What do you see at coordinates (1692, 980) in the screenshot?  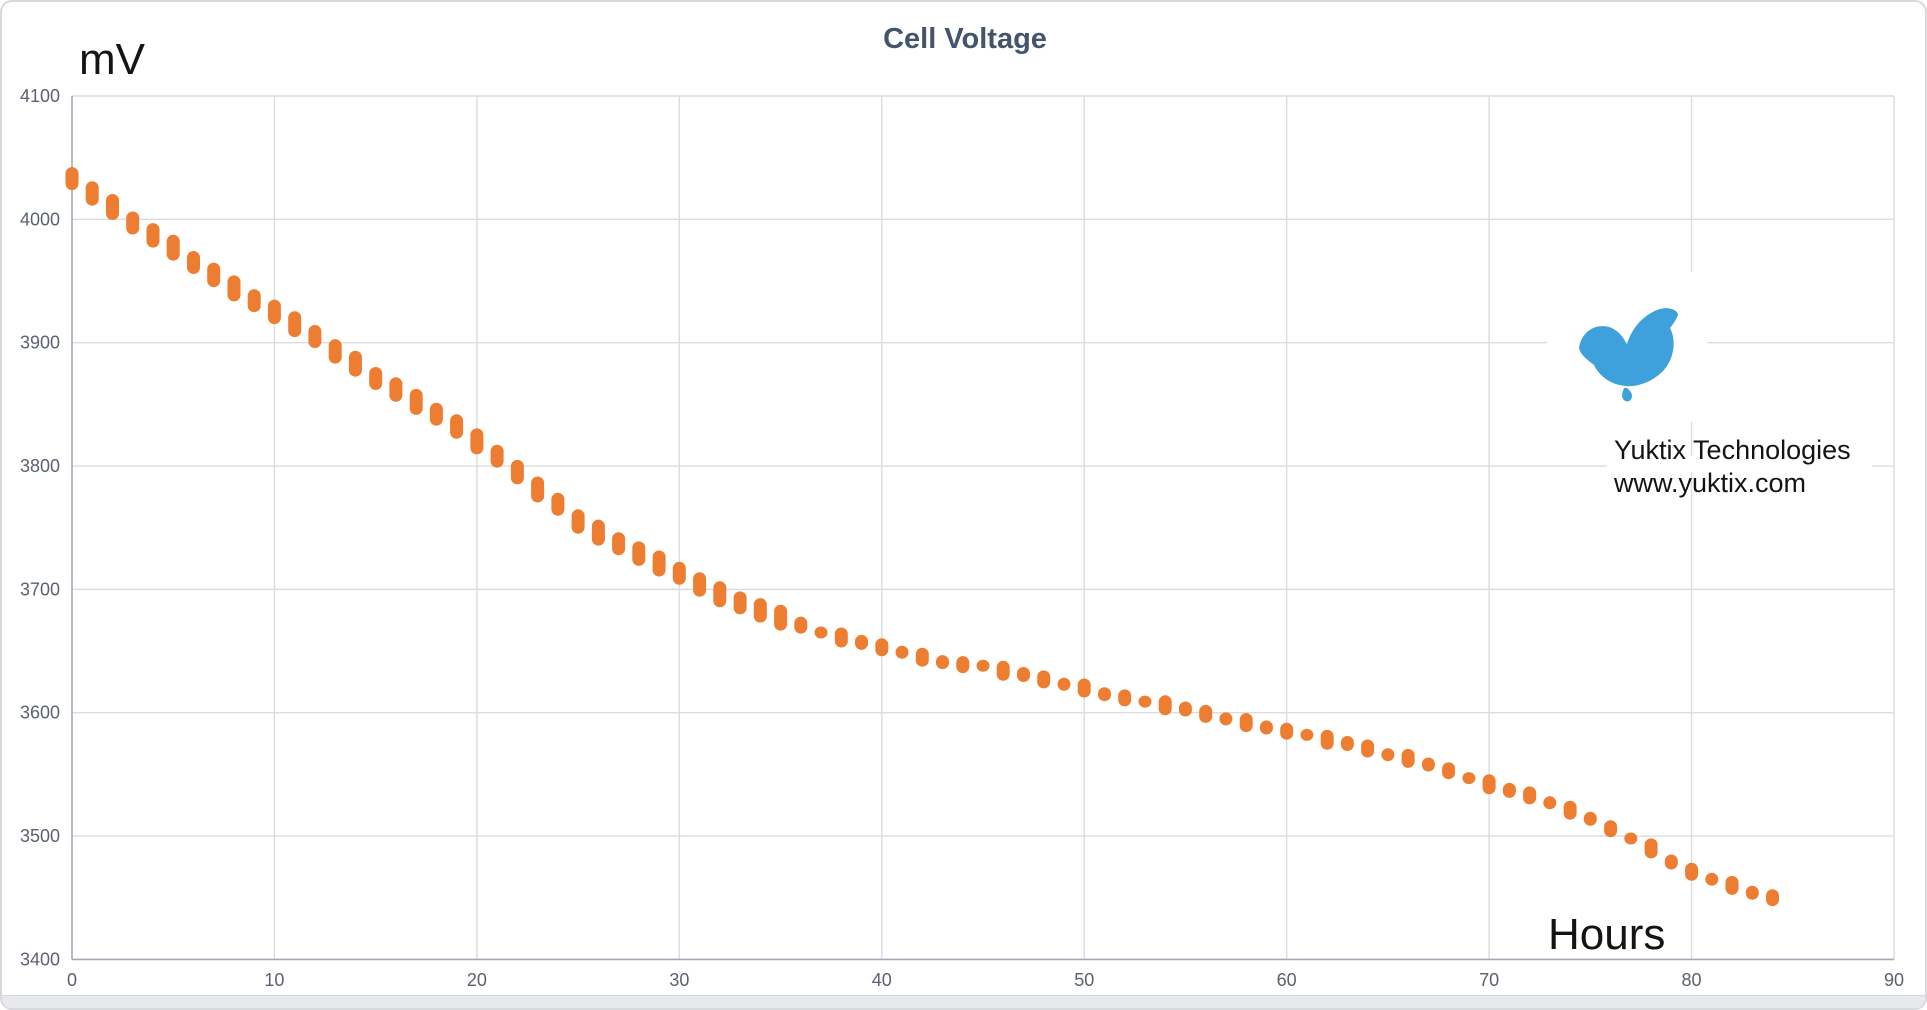 I see `x-tick-label: 80` at bounding box center [1692, 980].